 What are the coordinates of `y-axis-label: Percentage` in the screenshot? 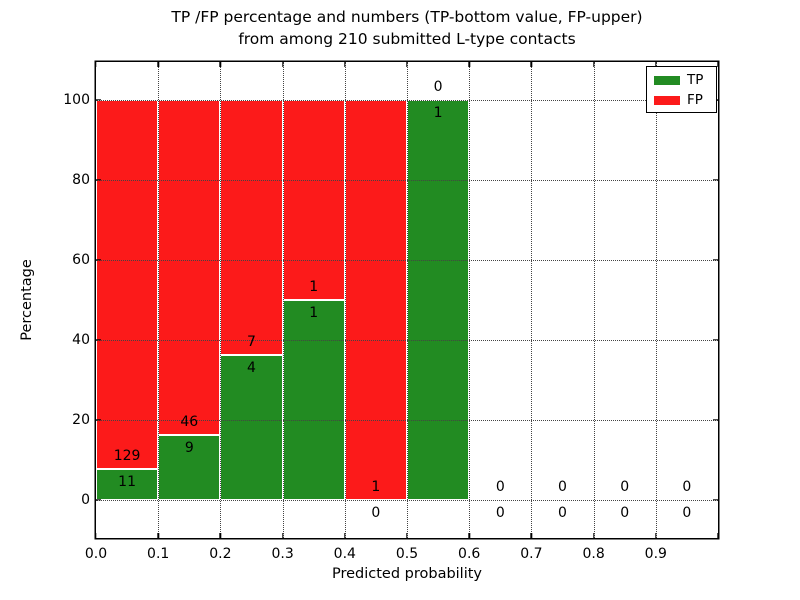 It's located at (27, 300).